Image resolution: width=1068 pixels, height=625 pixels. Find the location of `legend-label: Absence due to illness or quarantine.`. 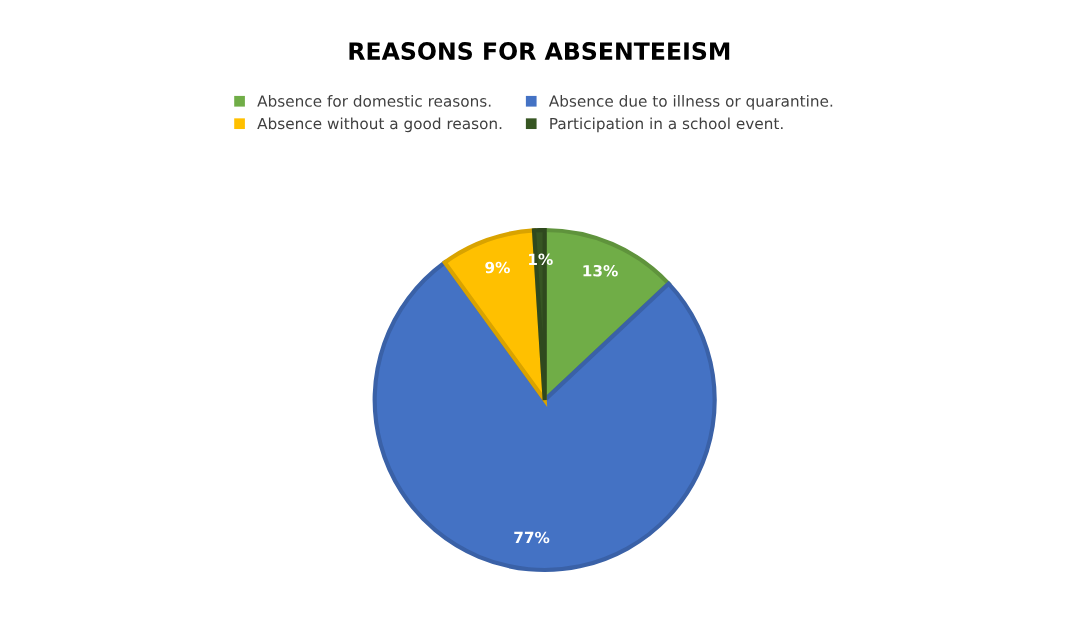

legend-label: Absence due to illness or quarantine. is located at coordinates (690, 102).